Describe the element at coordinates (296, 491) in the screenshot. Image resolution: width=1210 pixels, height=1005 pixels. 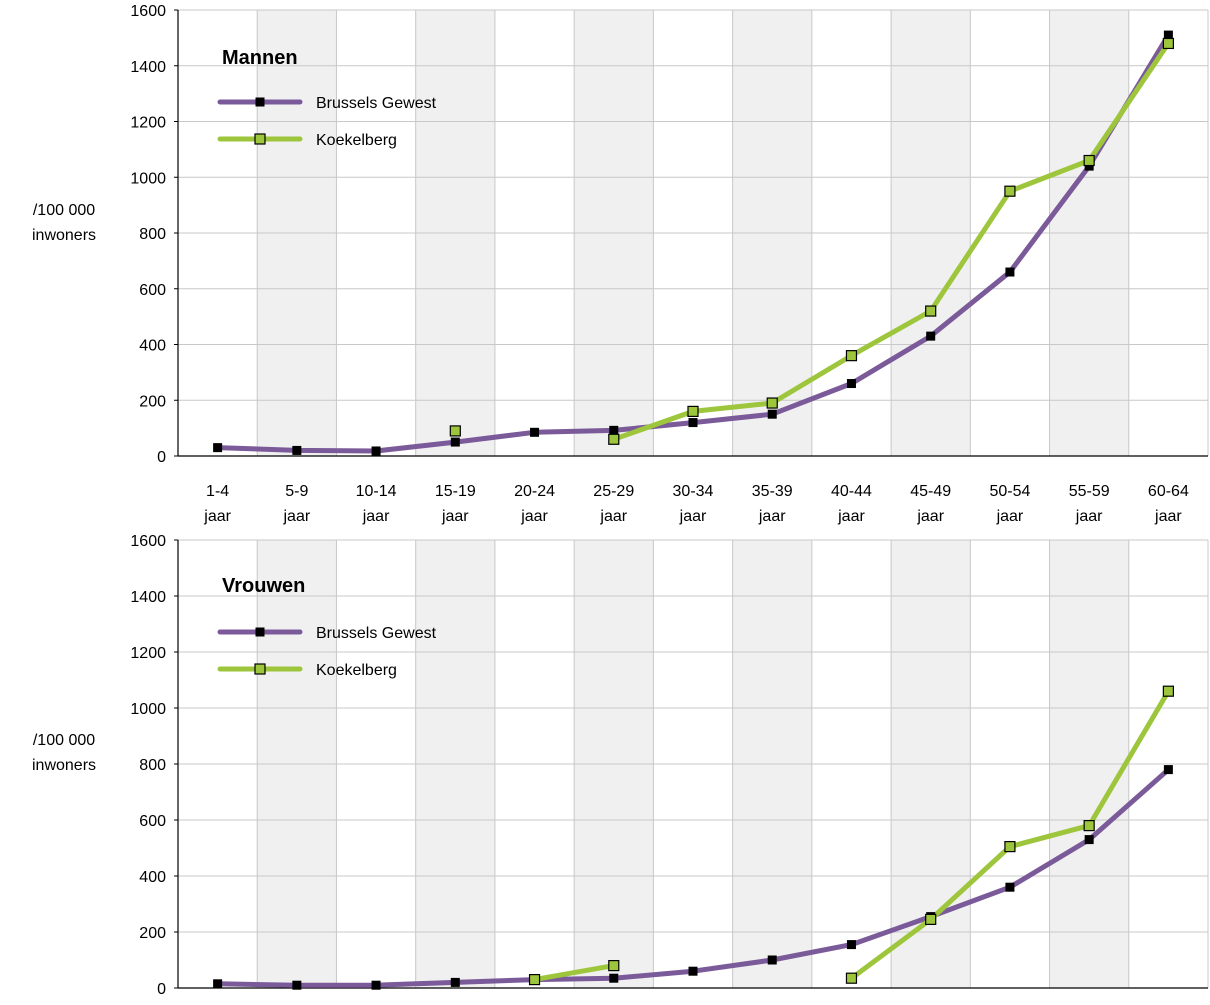
I see `x-tick-label: 5-9` at that location.